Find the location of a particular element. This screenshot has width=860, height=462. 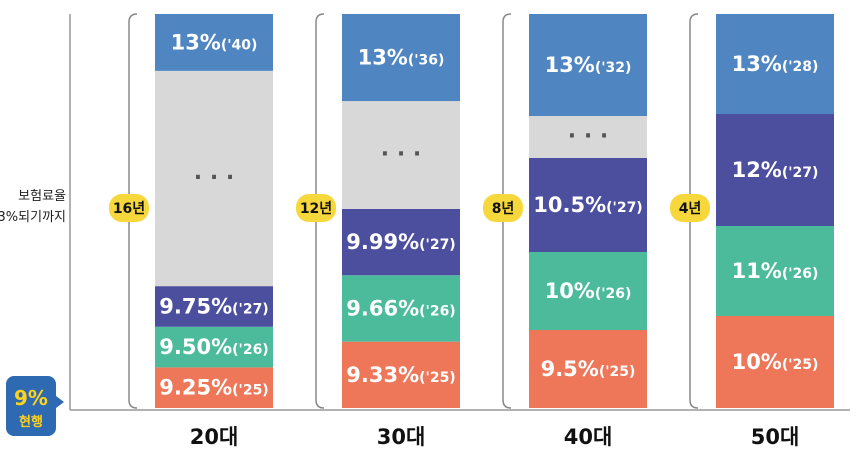

ellipsis-40: · · · is located at coordinates (588, 136).